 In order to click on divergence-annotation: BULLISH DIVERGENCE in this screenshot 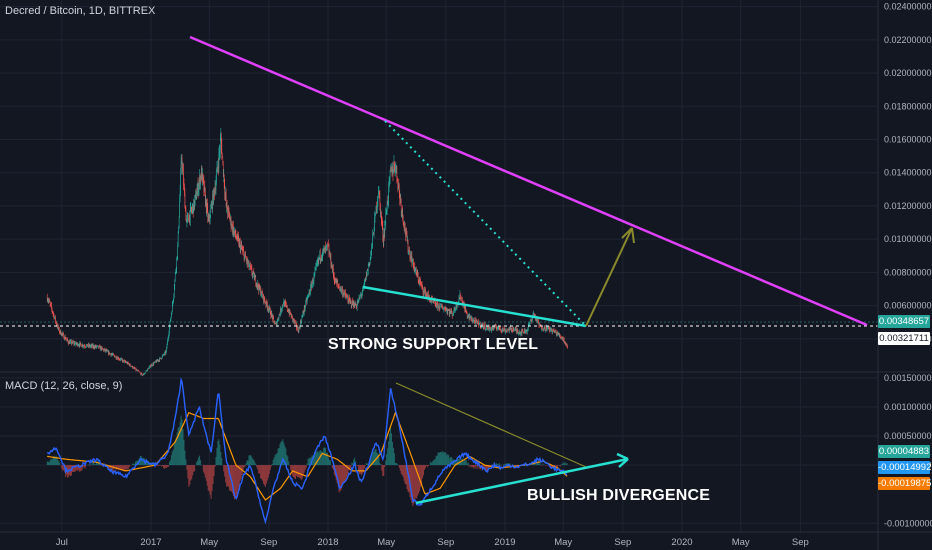, I will do `click(619, 495)`.